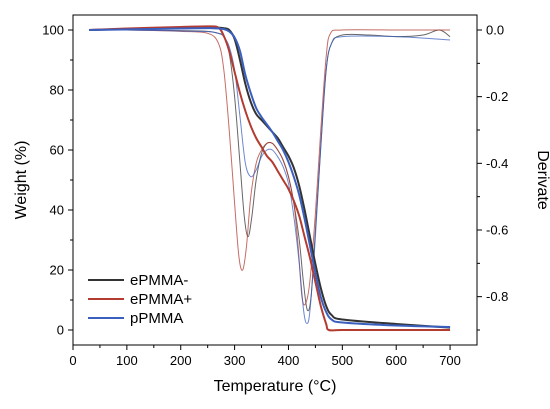 The width and height of the screenshot is (550, 409). Describe the element at coordinates (156, 318) in the screenshot. I see `legend-label: pPMMA` at that location.